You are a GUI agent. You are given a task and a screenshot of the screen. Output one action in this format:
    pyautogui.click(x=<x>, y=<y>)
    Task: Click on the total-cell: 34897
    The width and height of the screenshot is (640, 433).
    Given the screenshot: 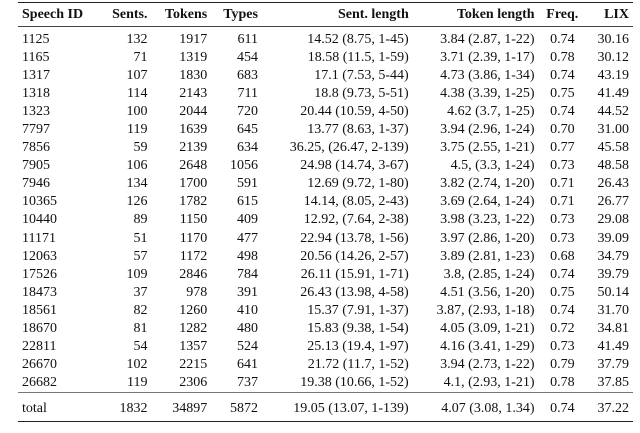 What is the action you would take?
    pyautogui.click(x=190, y=408)
    